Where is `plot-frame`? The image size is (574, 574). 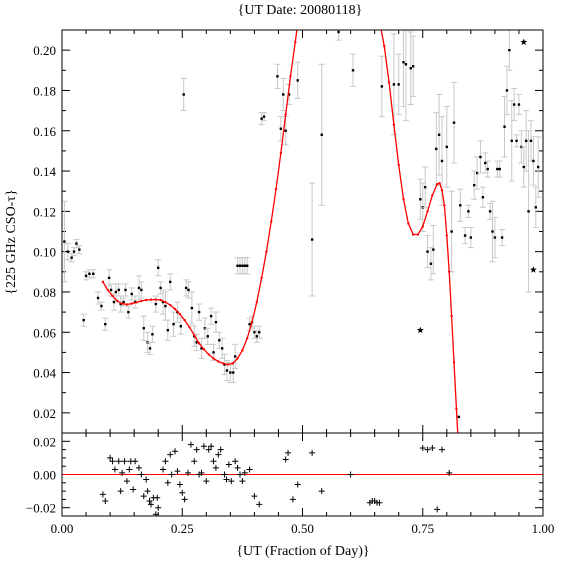 plot-frame is located at coordinates (302, 474).